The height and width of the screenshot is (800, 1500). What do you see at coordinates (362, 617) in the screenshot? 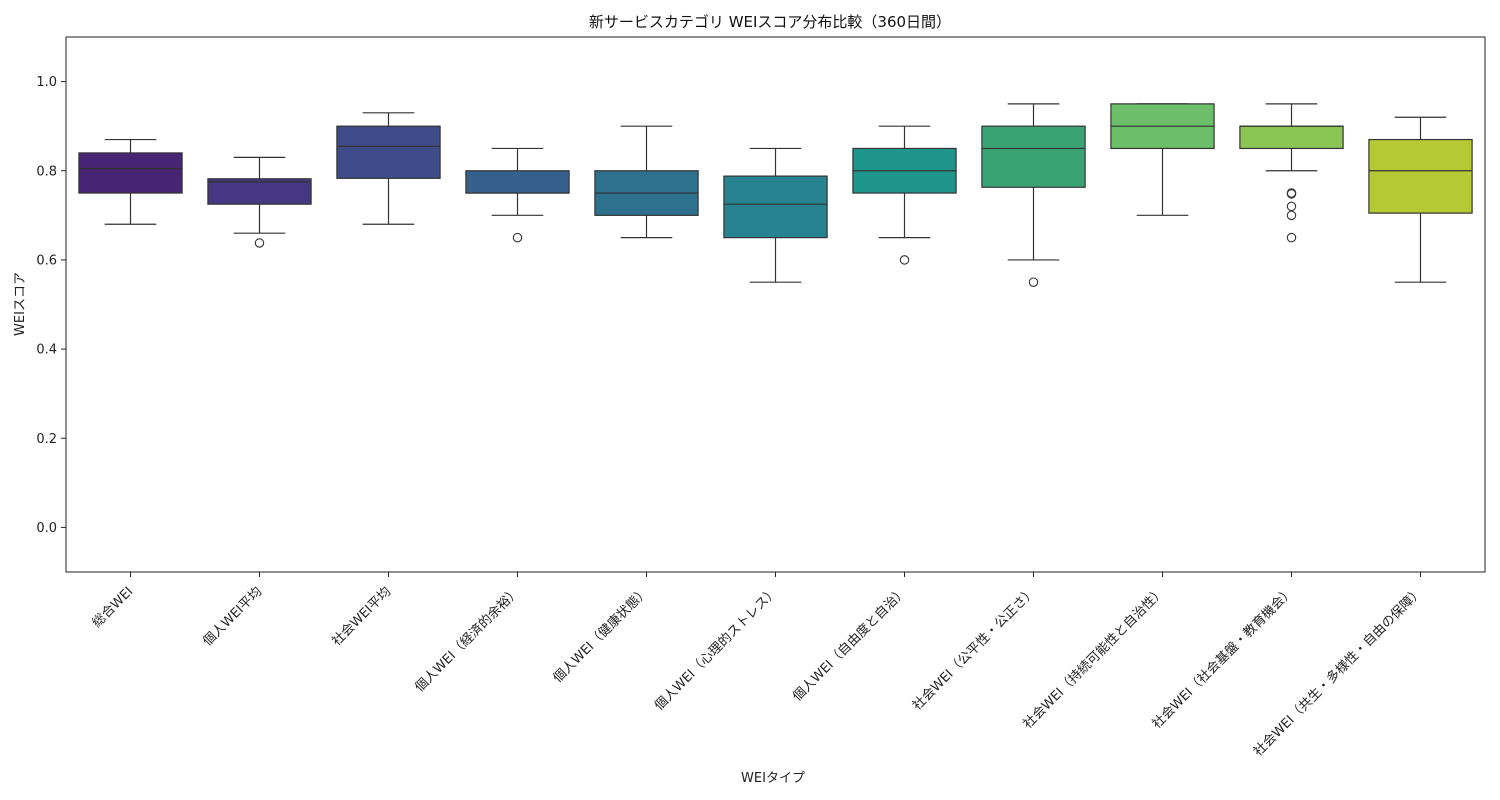
I see `x-tick-label: 社会WEI平均` at bounding box center [362, 617].